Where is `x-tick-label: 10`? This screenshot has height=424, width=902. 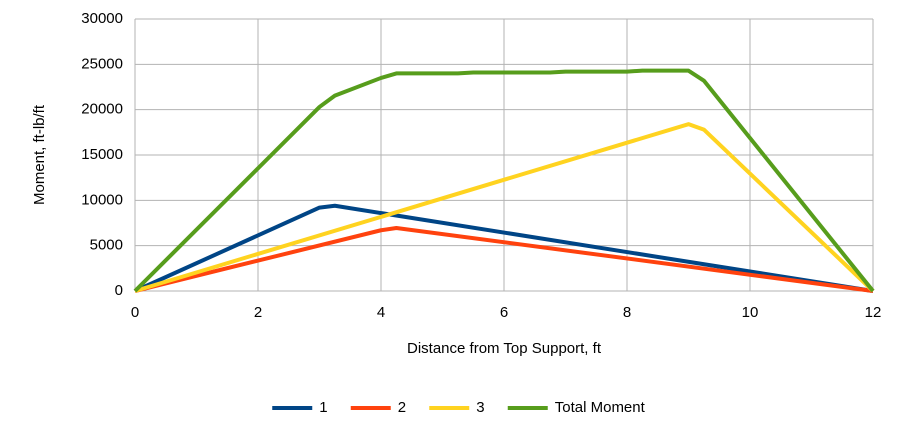
x-tick-label: 10 is located at coordinates (750, 312).